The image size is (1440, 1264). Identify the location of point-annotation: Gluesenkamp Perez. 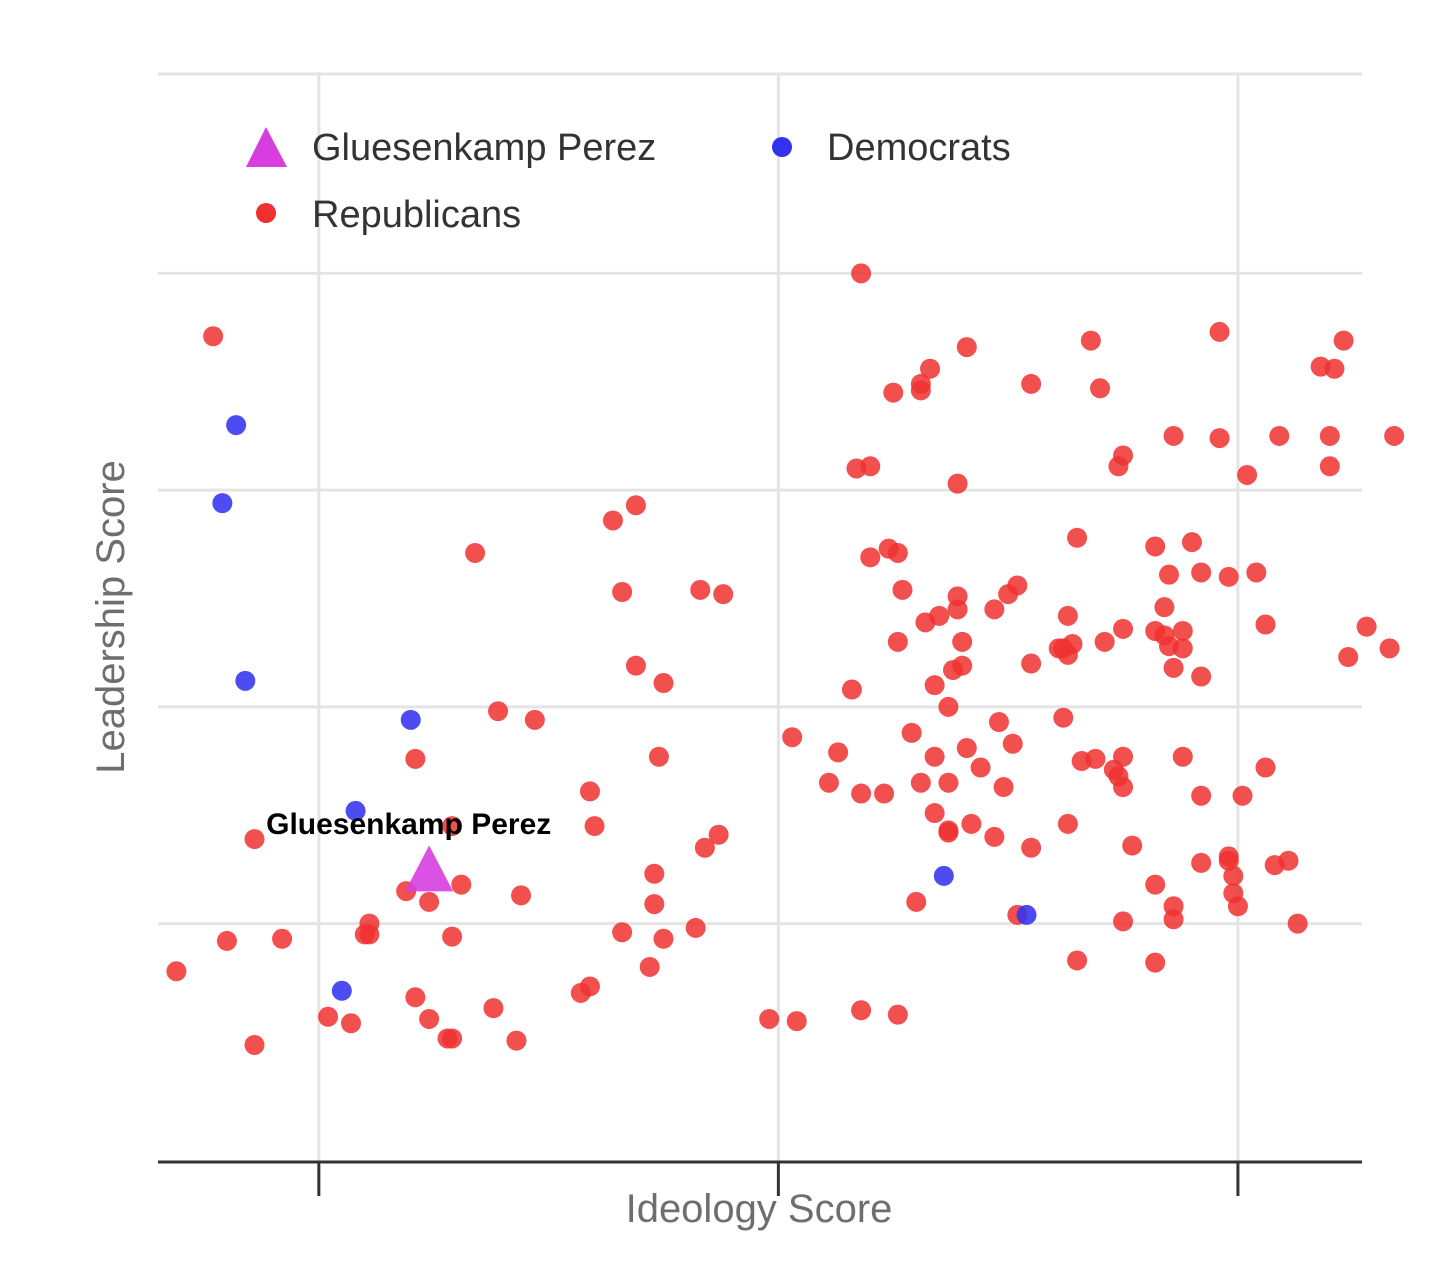
(408, 824).